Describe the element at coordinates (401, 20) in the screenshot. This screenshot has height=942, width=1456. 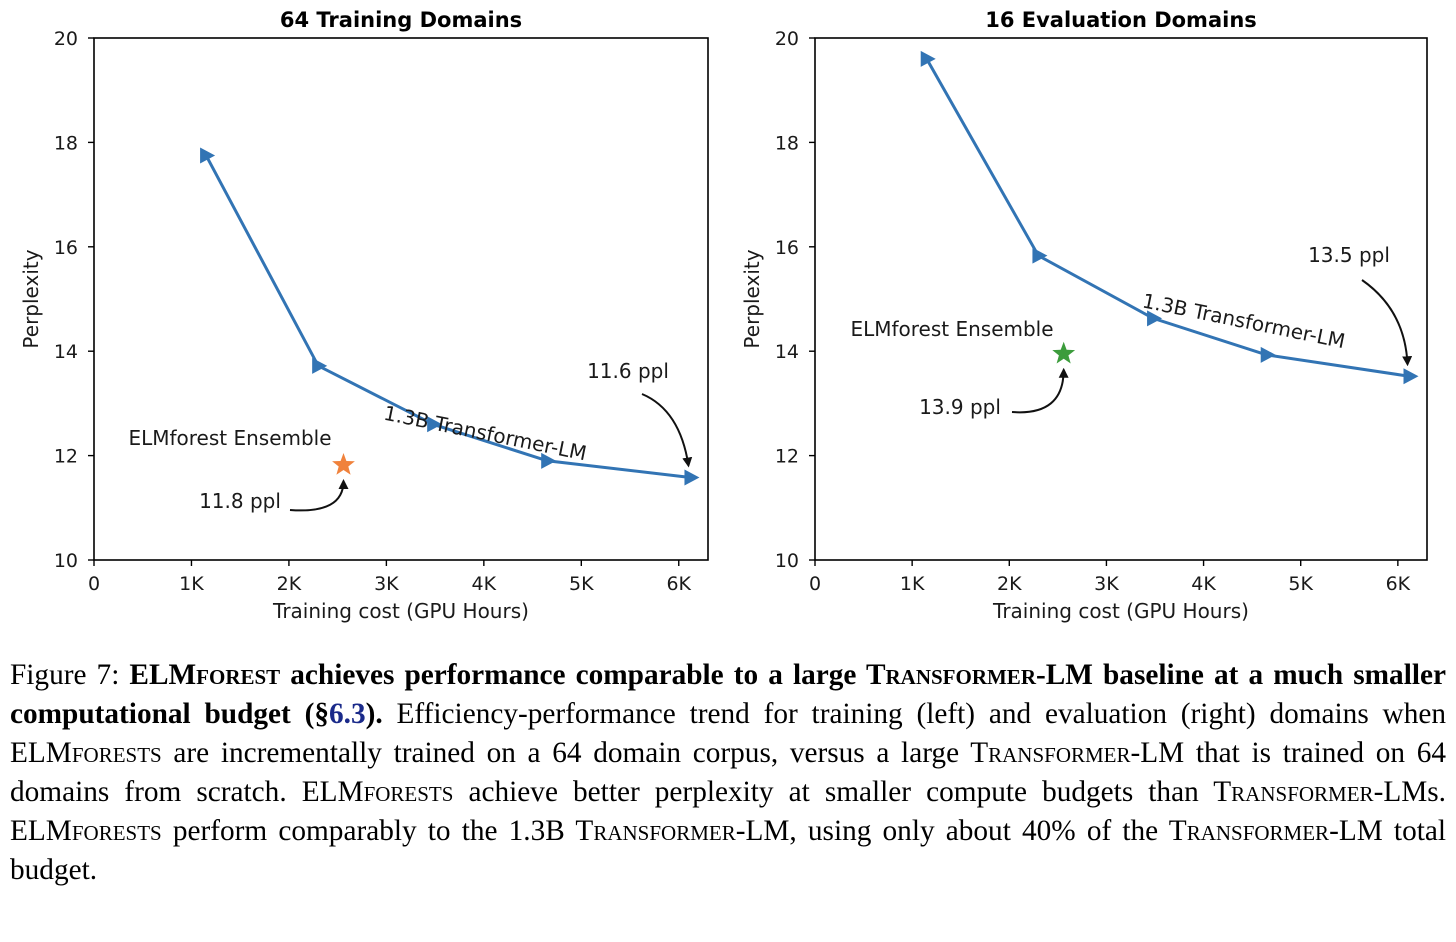
I see `chart-title: 64 Training Domains` at that location.